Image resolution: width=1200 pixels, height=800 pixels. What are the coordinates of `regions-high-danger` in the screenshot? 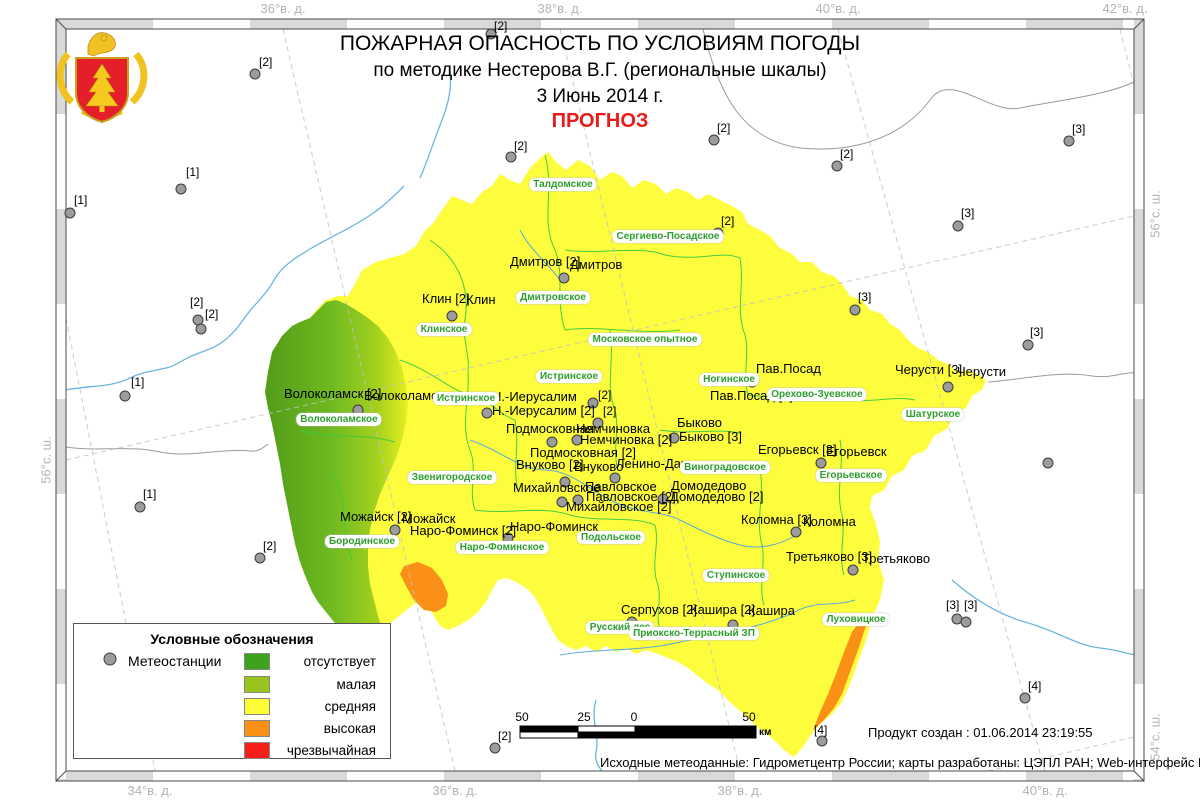 It's located at (633, 646).